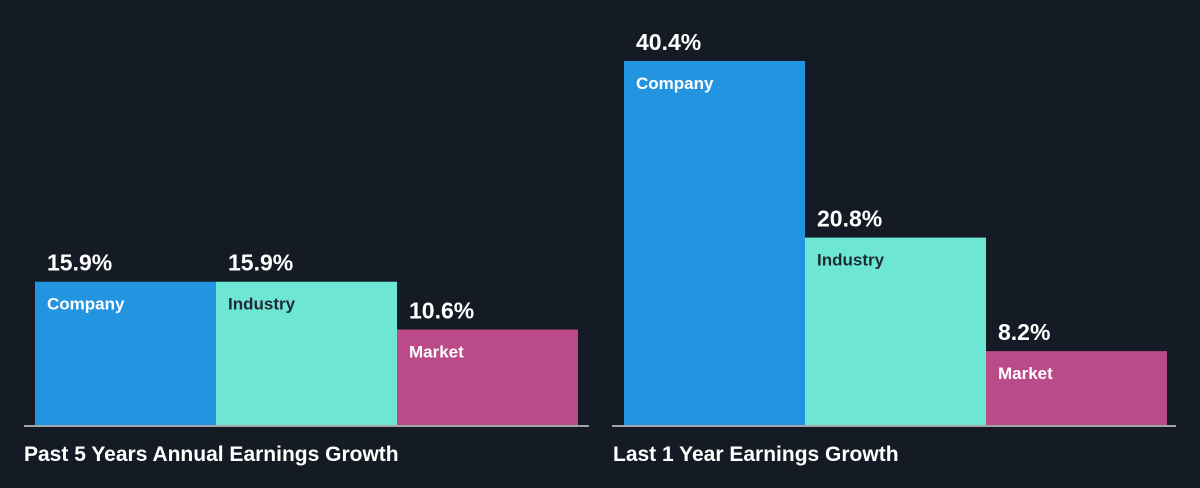 This screenshot has height=488, width=1200. What do you see at coordinates (441, 310) in the screenshot?
I see `value-label-market: 10.6%` at bounding box center [441, 310].